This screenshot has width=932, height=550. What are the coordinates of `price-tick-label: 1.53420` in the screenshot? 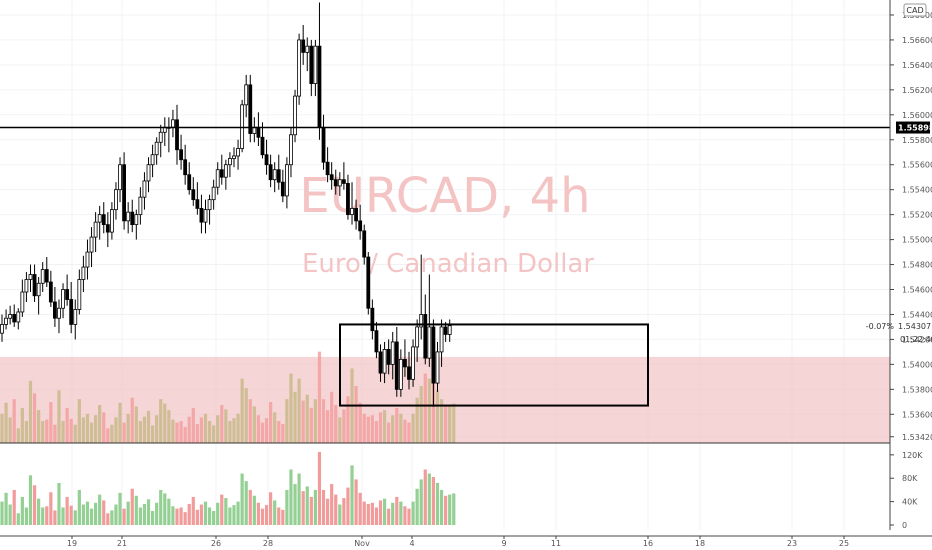 It's located at (917, 437).